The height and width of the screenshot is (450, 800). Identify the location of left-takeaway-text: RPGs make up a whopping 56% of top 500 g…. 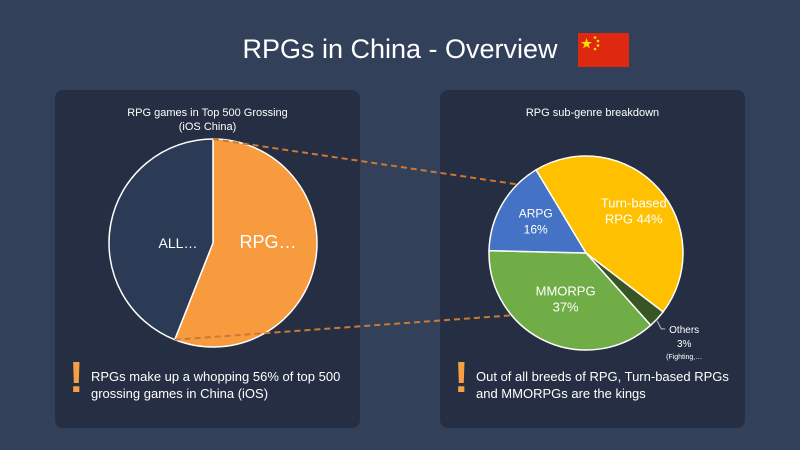
(216, 385).